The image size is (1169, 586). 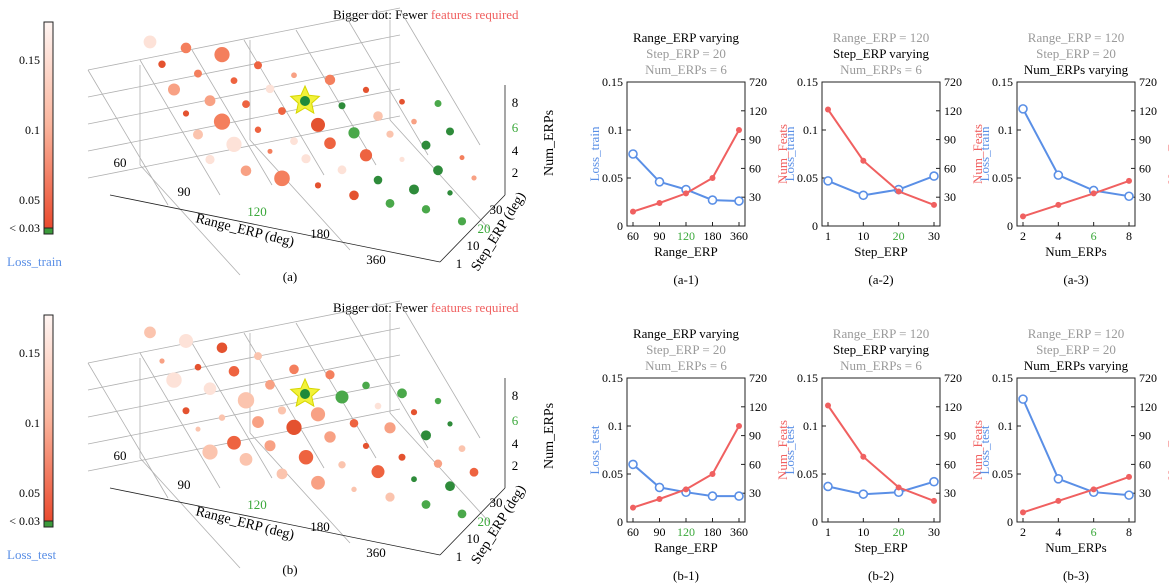 I want to click on series-line-Loss_test, so click(x=881, y=488).